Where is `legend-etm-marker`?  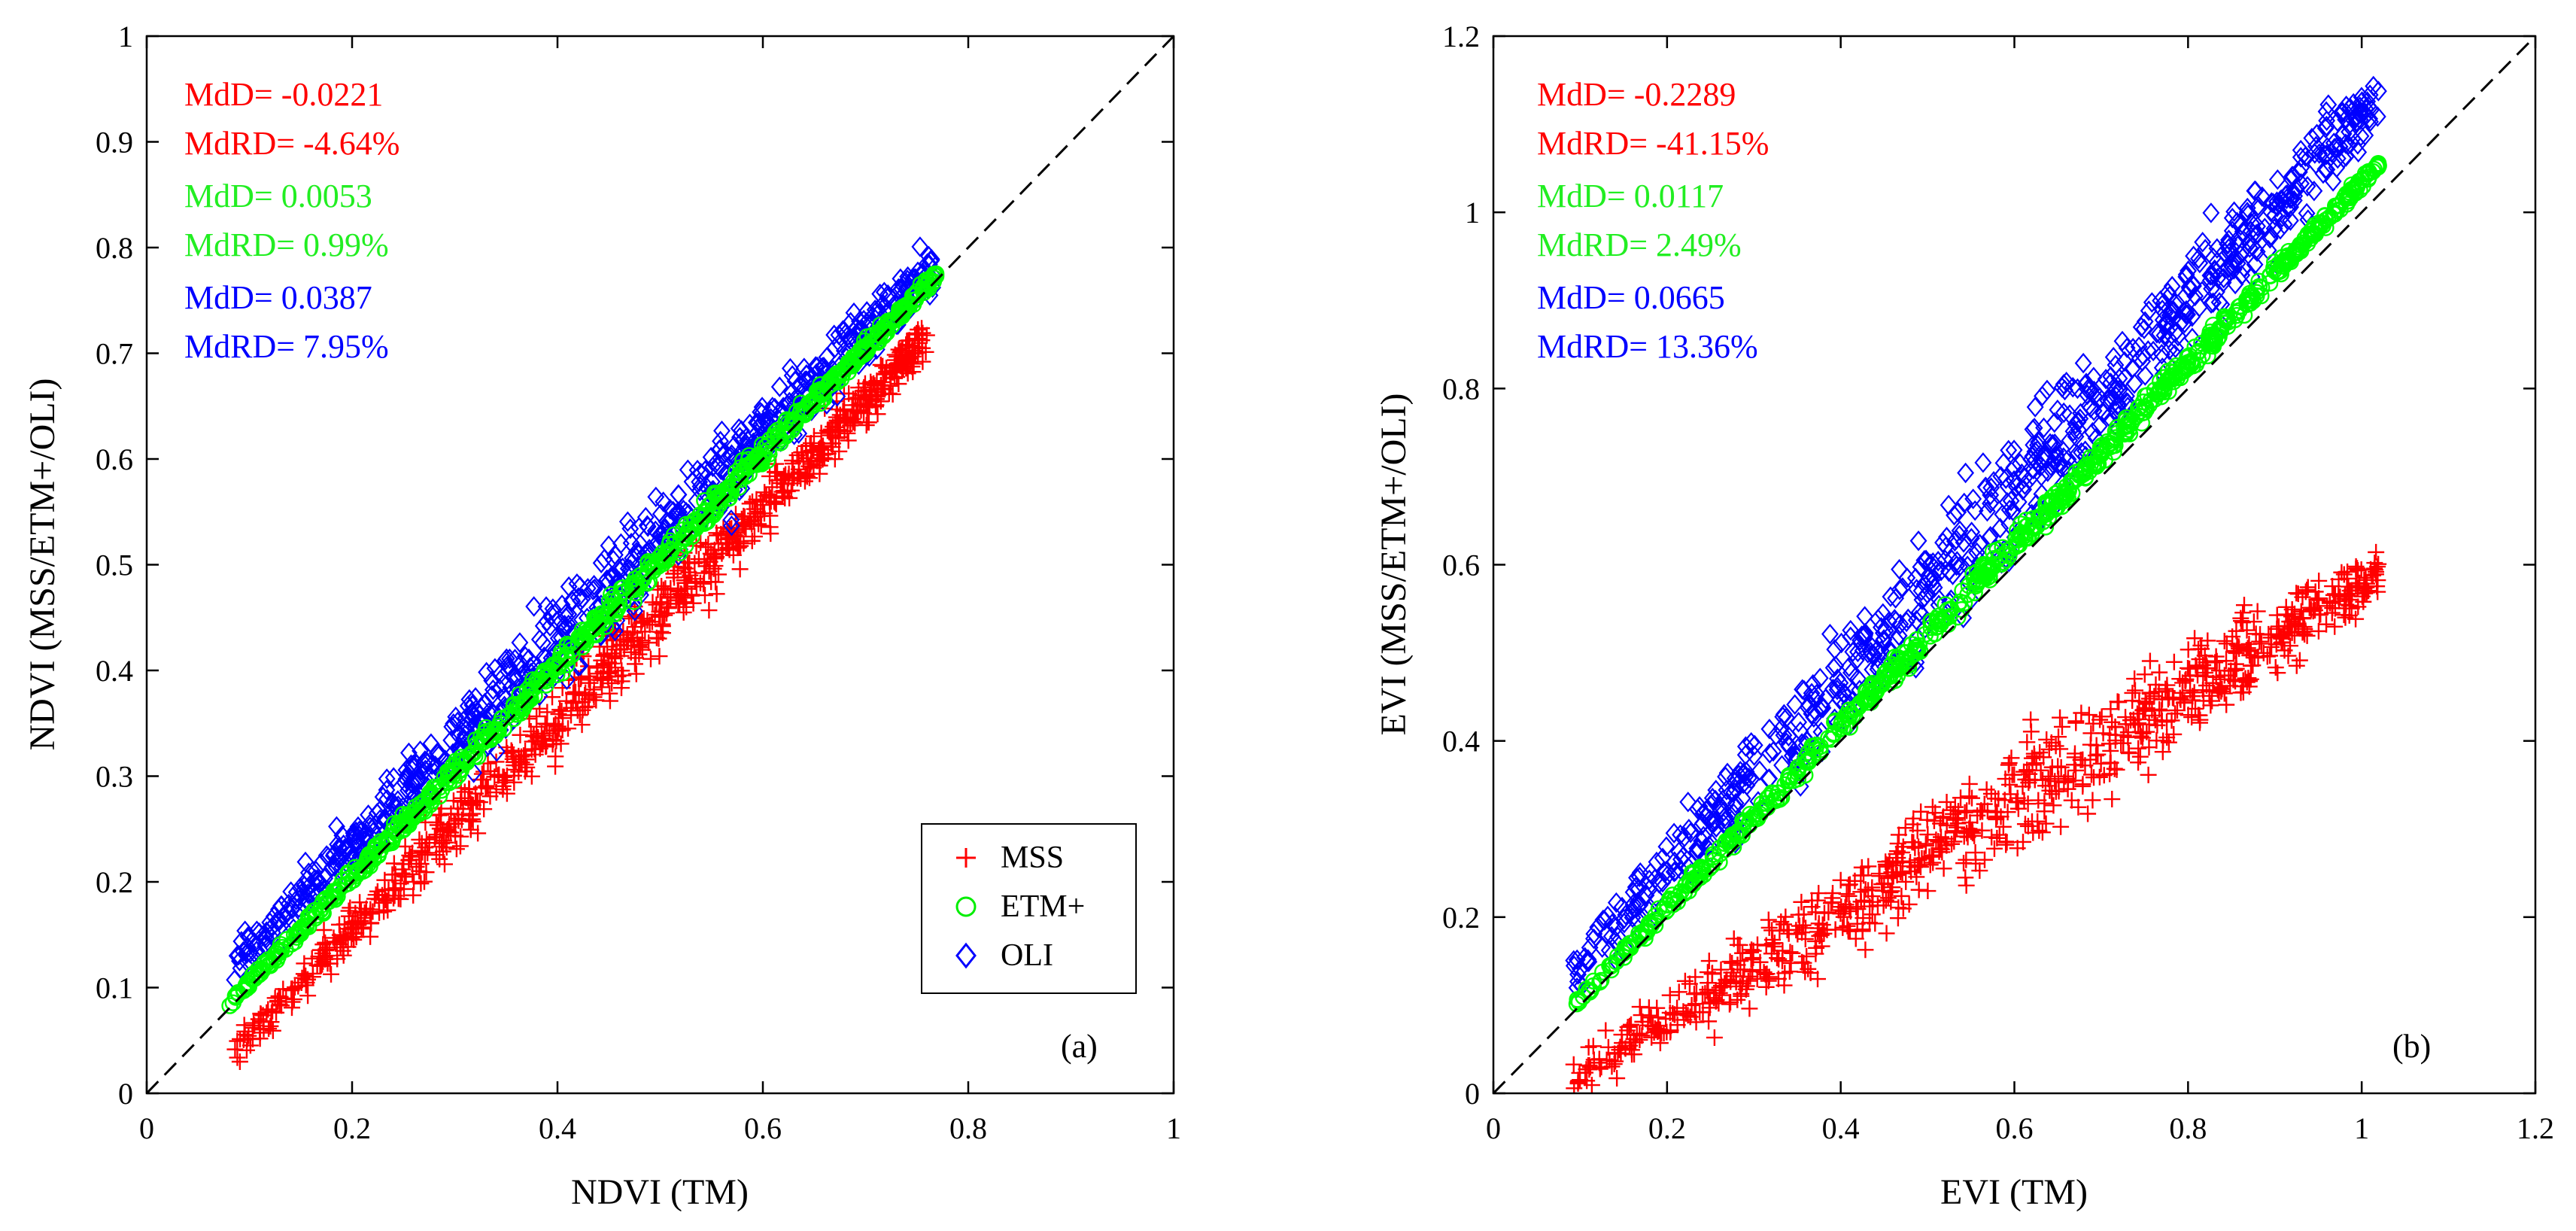
legend-etm-marker is located at coordinates (966, 906).